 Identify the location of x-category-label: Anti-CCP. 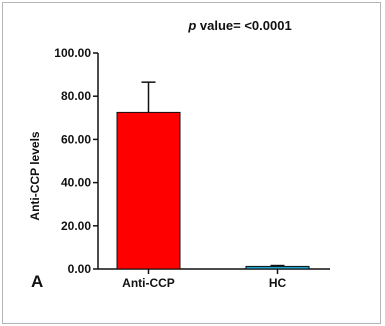
(148, 283).